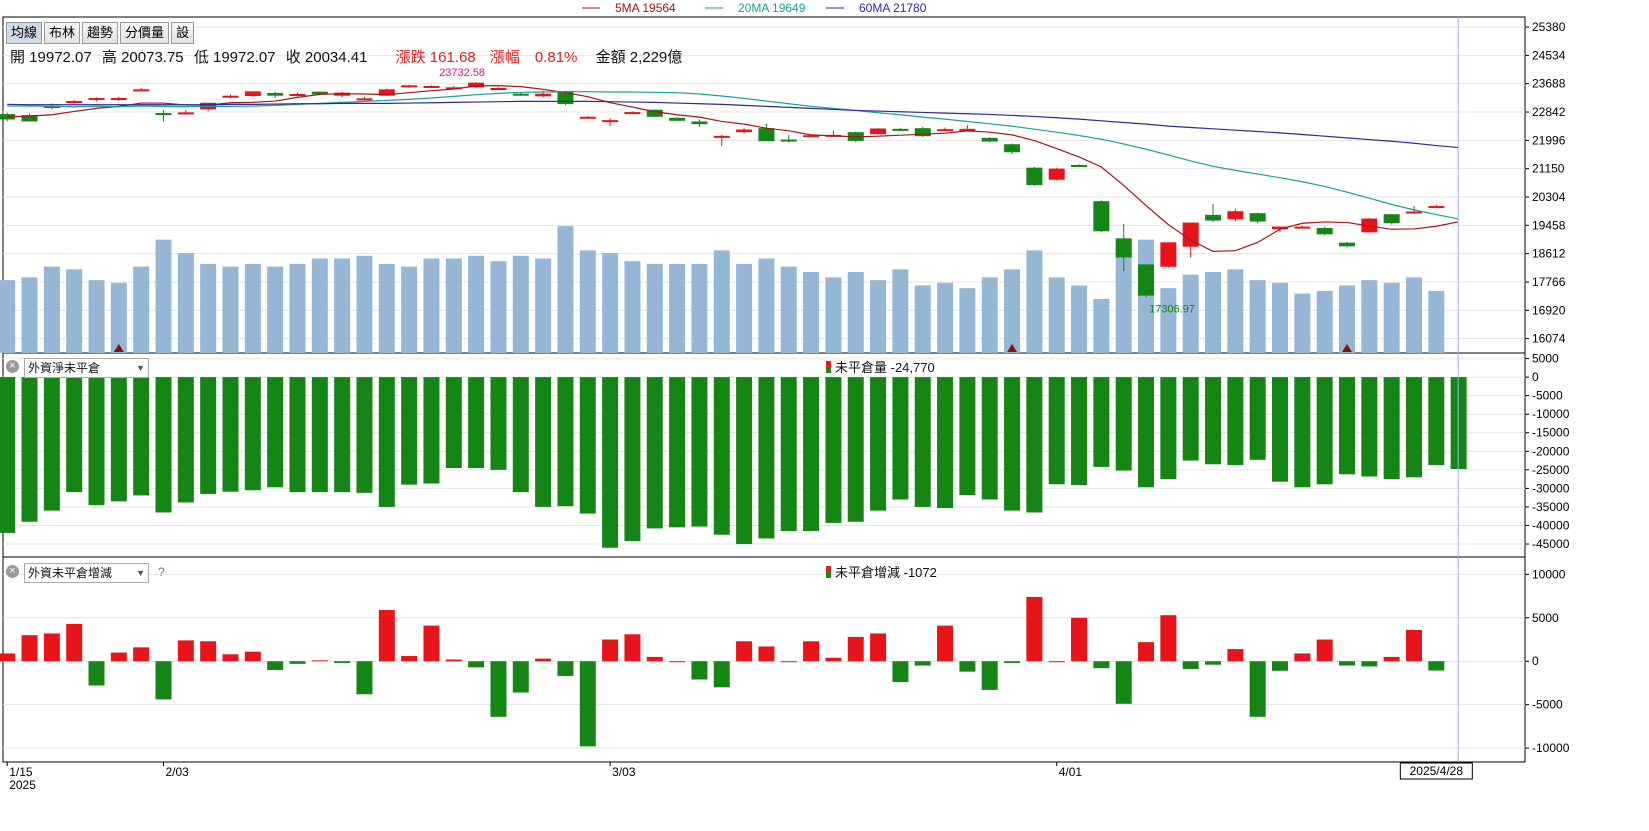 This screenshot has width=1649, height=831. I want to click on low-annotation: 17306.97, so click(1172, 309).